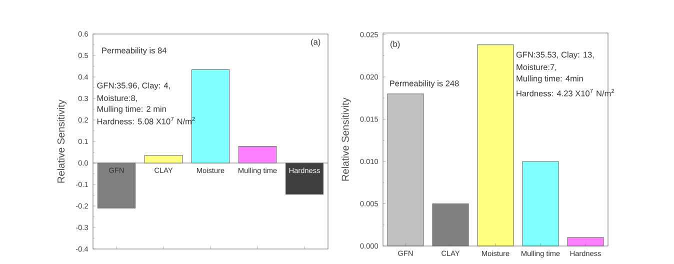 The height and width of the screenshot is (264, 674). Describe the element at coordinates (315, 42) in the screenshot. I see `annotation: (a)` at that location.